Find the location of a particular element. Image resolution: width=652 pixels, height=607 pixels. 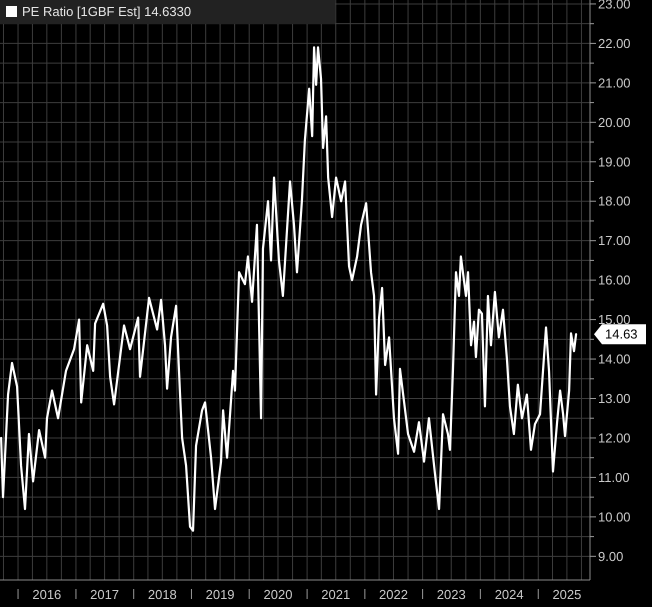

x-tick-label: 2021 is located at coordinates (335, 594).